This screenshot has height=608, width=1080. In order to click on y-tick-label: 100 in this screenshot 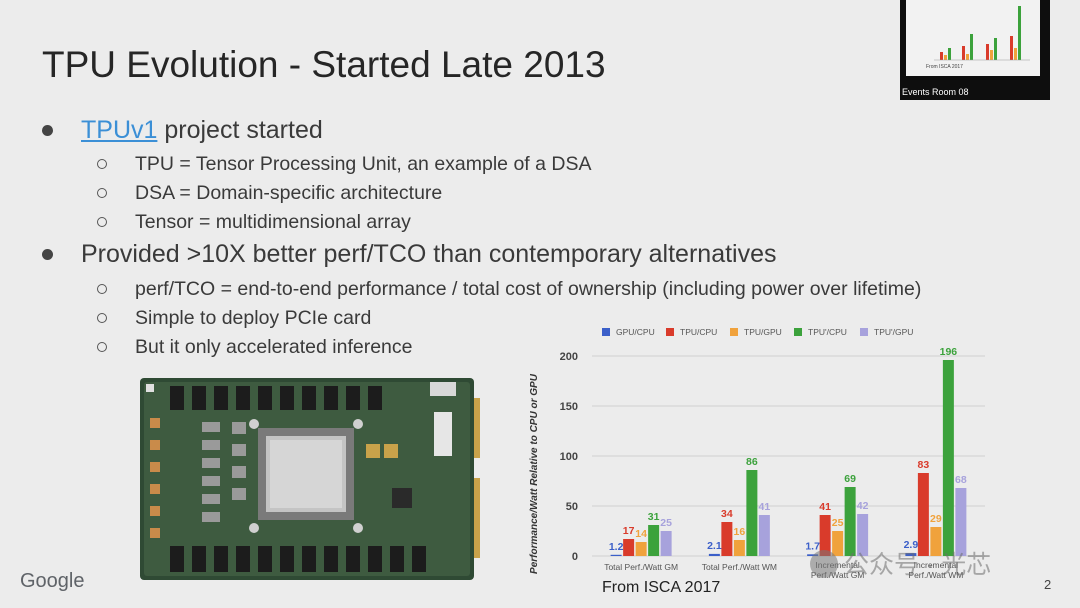, I will do `click(569, 457)`.